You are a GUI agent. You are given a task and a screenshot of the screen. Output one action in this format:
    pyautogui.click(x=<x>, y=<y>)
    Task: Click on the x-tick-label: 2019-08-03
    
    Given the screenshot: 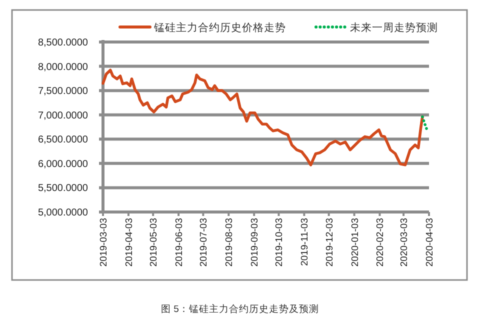 What is the action you would take?
    pyautogui.click(x=230, y=242)
    